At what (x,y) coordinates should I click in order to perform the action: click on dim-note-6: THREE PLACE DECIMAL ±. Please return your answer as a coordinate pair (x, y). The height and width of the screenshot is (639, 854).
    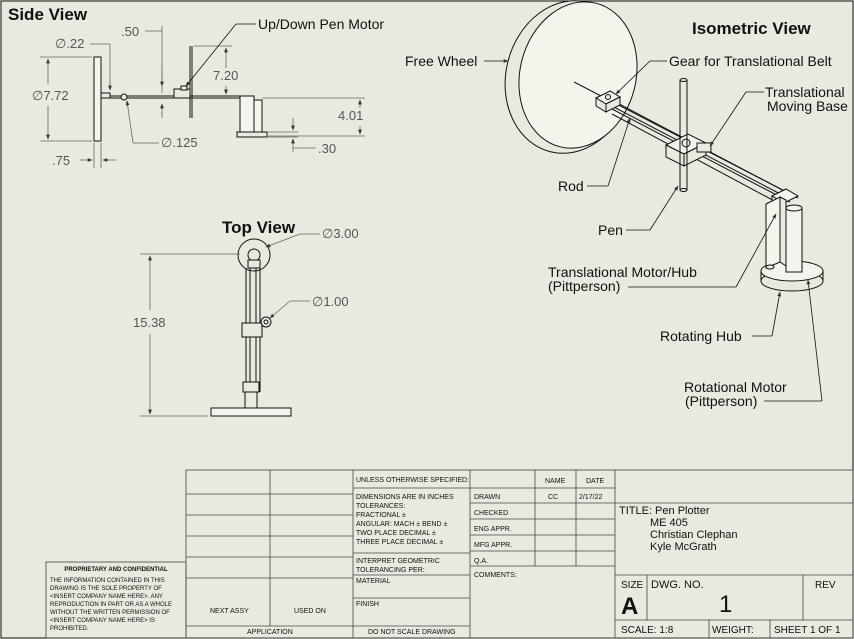
    Looking at the image, I should click on (399, 542).